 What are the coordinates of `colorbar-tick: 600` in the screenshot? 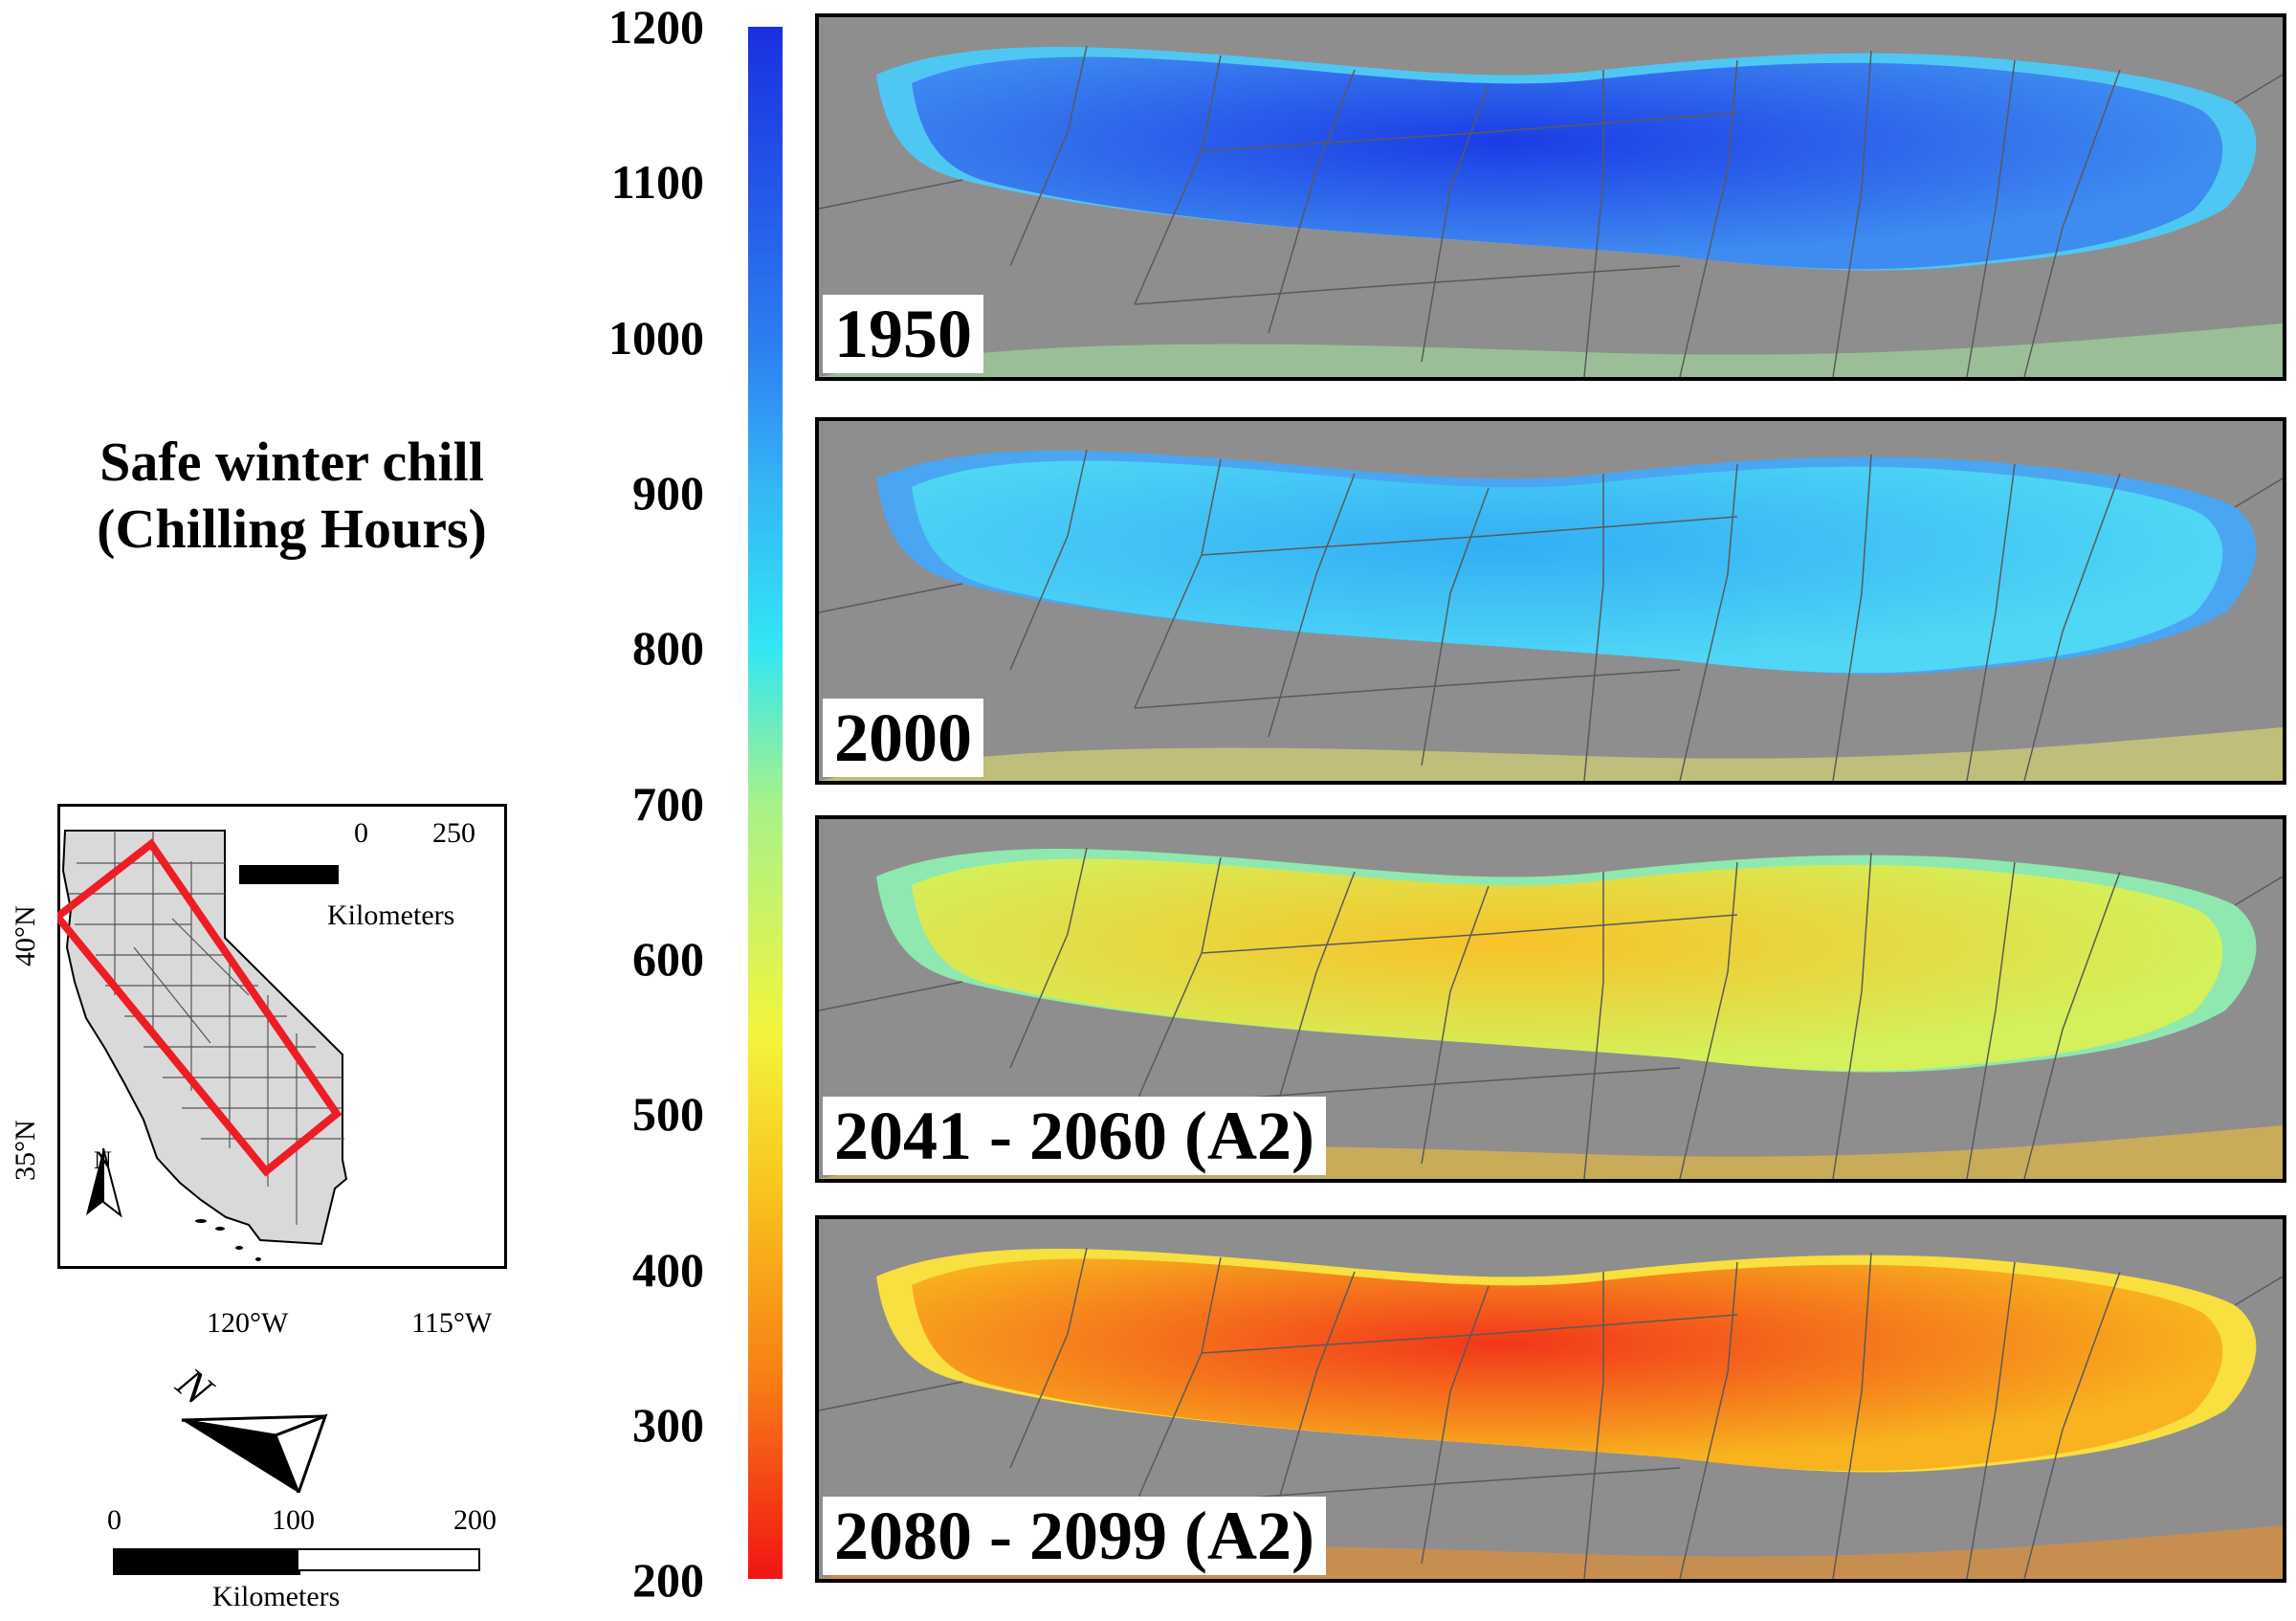 It's located at (668, 959).